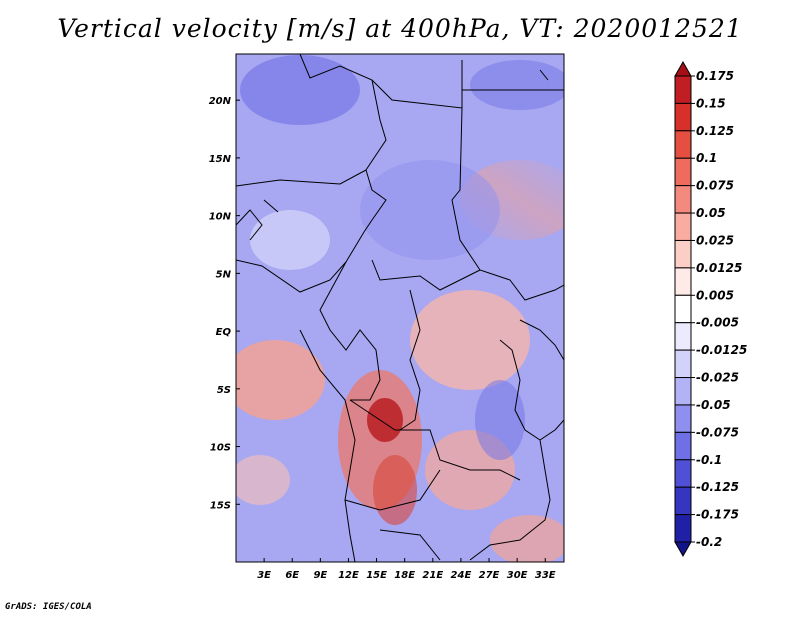 The image size is (800, 618). What do you see at coordinates (717, 487) in the screenshot?
I see `colorbar-label: -0.125` at bounding box center [717, 487].